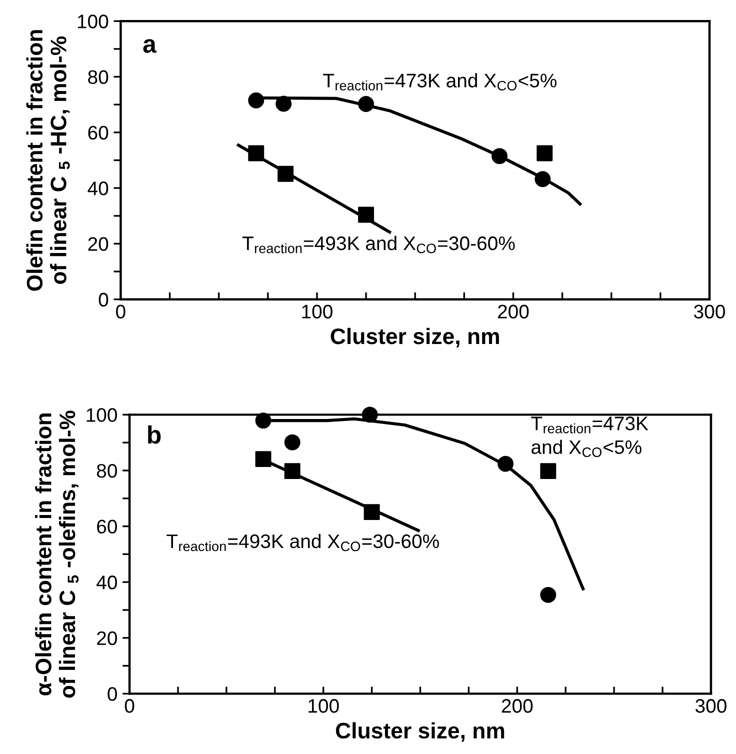  Describe the element at coordinates (154, 434) in the screenshot. I see `annotation: b` at that location.